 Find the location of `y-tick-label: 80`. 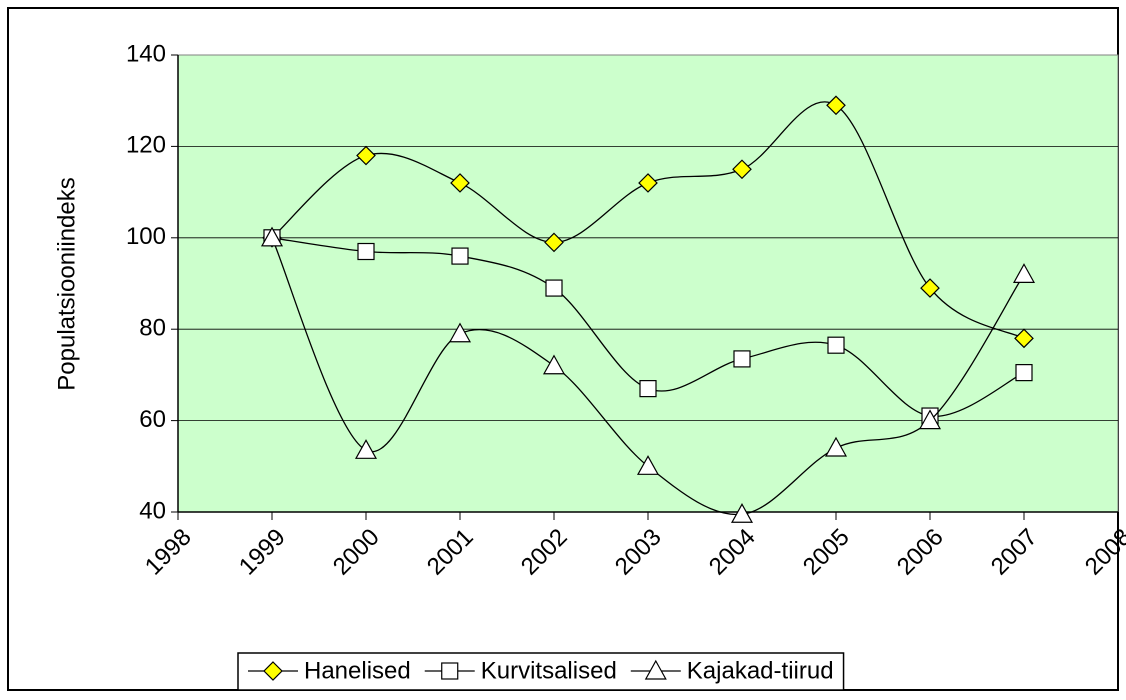

y-tick-label: 80 is located at coordinates (152, 328).